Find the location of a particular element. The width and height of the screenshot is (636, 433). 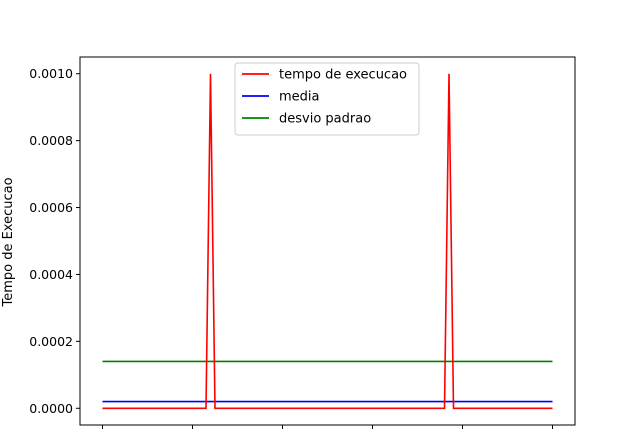

legend-label: desvio padrao is located at coordinates (325, 119).